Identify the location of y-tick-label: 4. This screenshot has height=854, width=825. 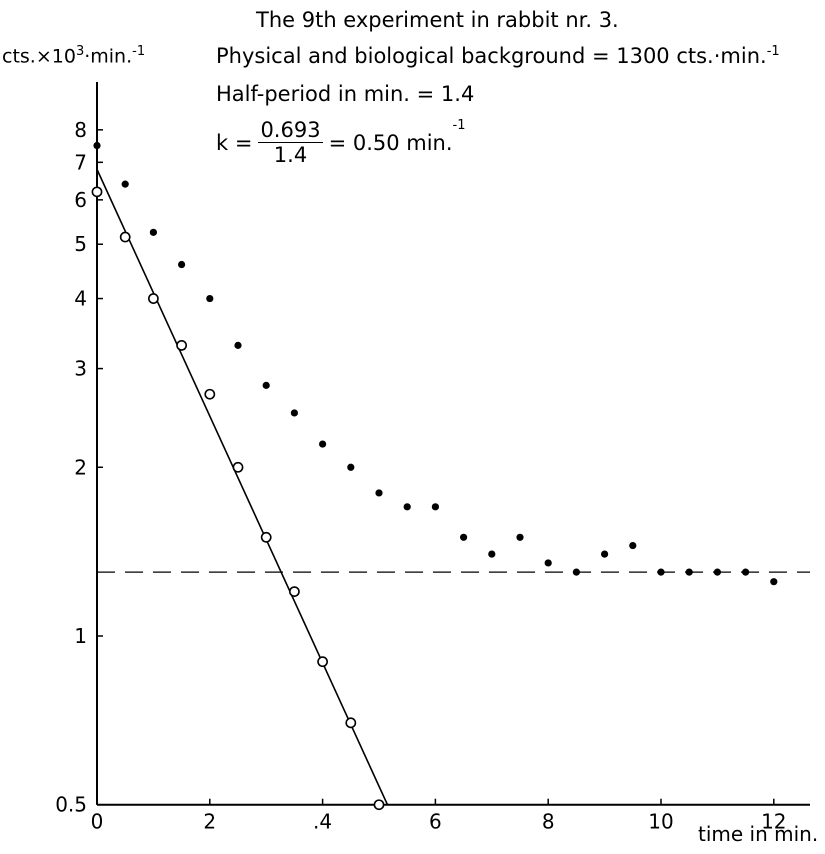
(80, 299).